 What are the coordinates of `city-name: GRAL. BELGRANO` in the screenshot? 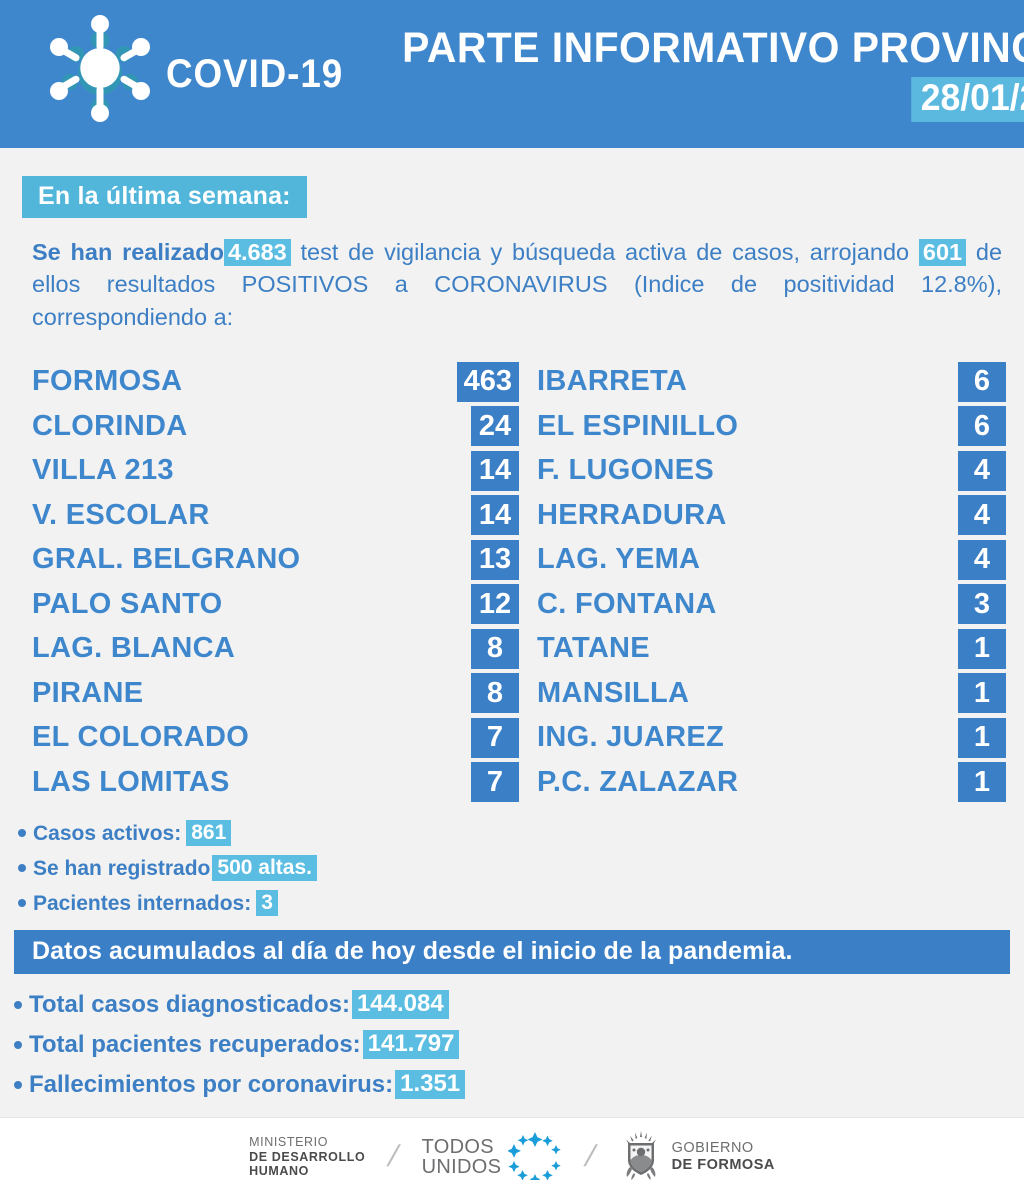 It's located at (166, 559).